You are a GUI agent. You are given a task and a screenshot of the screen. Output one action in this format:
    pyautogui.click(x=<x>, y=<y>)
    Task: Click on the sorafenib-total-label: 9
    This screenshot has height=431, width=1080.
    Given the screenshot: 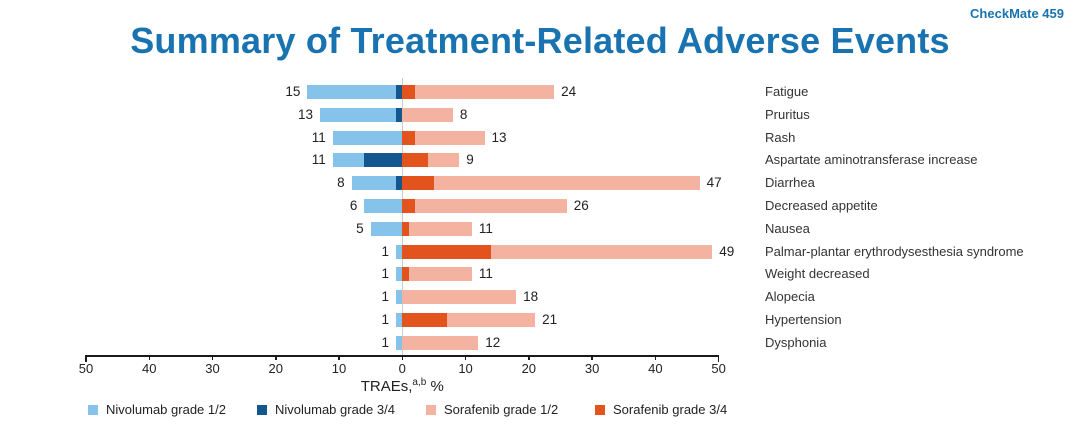 What is the action you would take?
    pyautogui.click(x=470, y=160)
    